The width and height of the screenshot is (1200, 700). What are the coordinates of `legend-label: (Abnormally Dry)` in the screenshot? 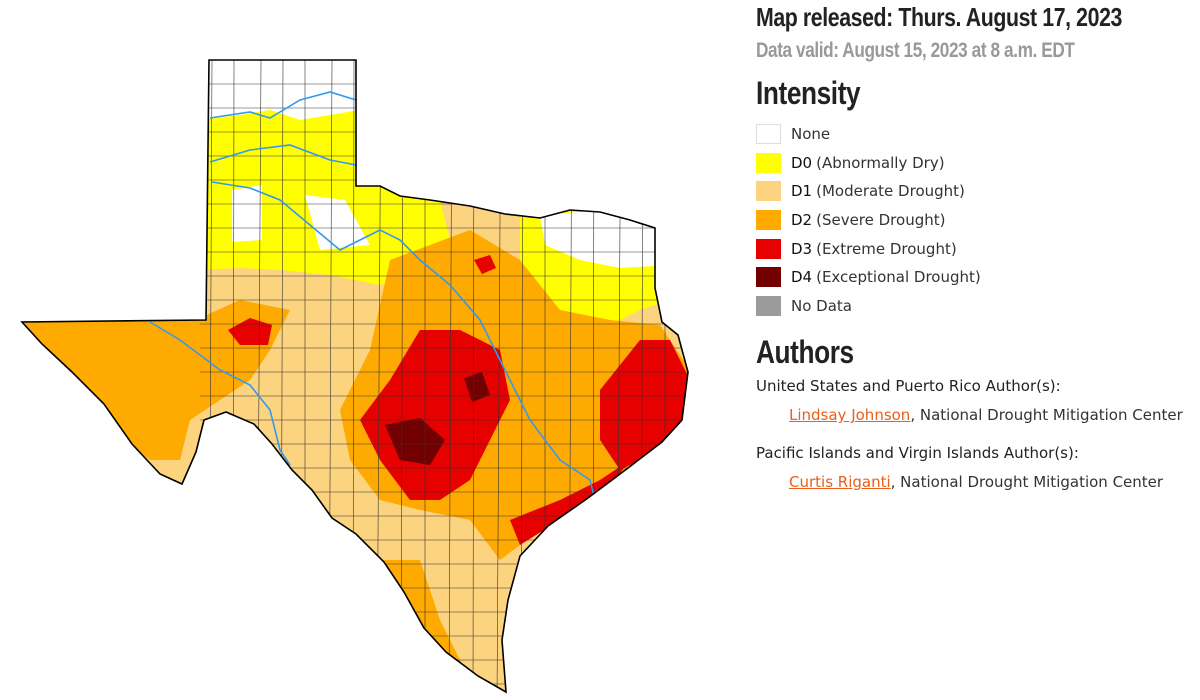 It's located at (880, 162).